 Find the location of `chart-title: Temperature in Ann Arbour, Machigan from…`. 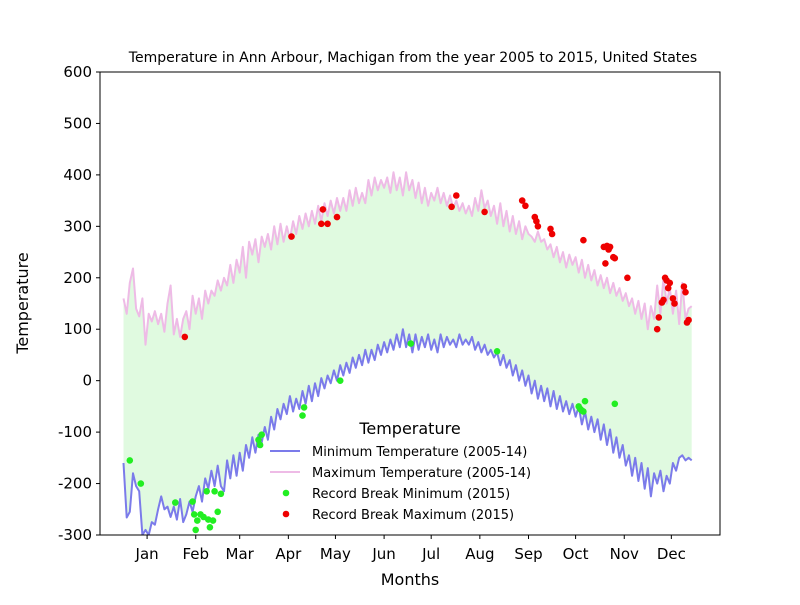

chart-title: Temperature in Ann Arbour, Machigan from… is located at coordinates (412, 58).